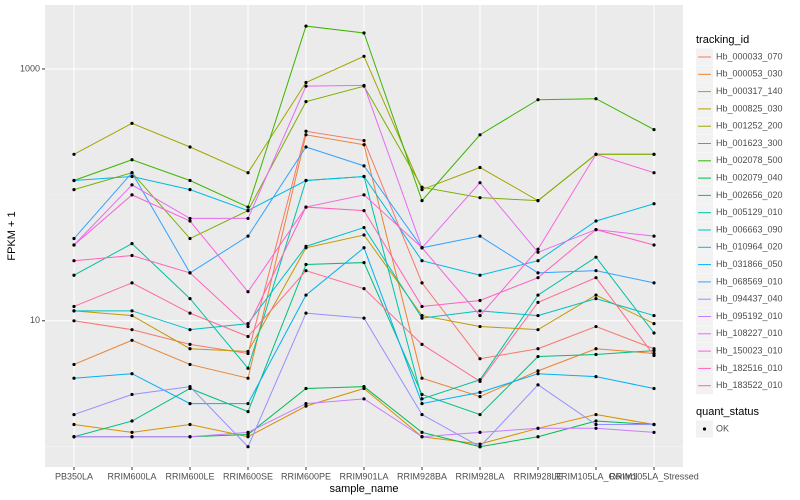 Image resolution: width=800 pixels, height=500 pixels. Describe the element at coordinates (189, 476) in the screenshot. I see `x-tick-label: RRIM600LE` at that location.